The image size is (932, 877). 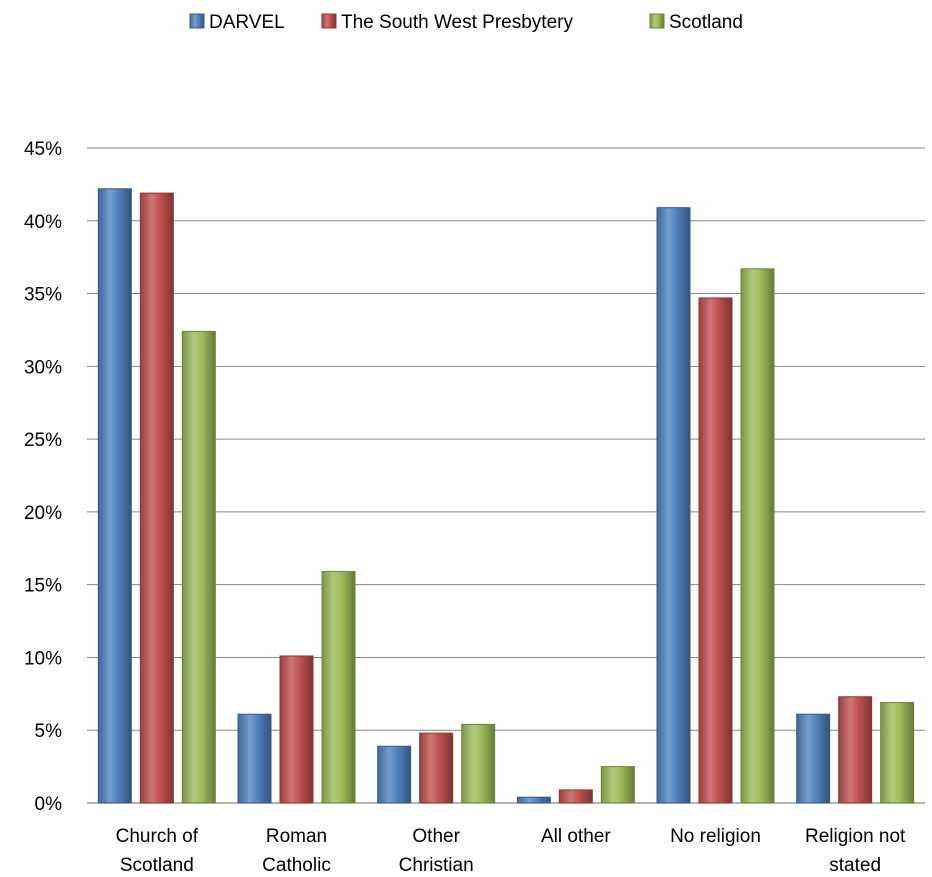 What do you see at coordinates (855, 836) in the screenshot?
I see `x-category-label: Religion not` at bounding box center [855, 836].